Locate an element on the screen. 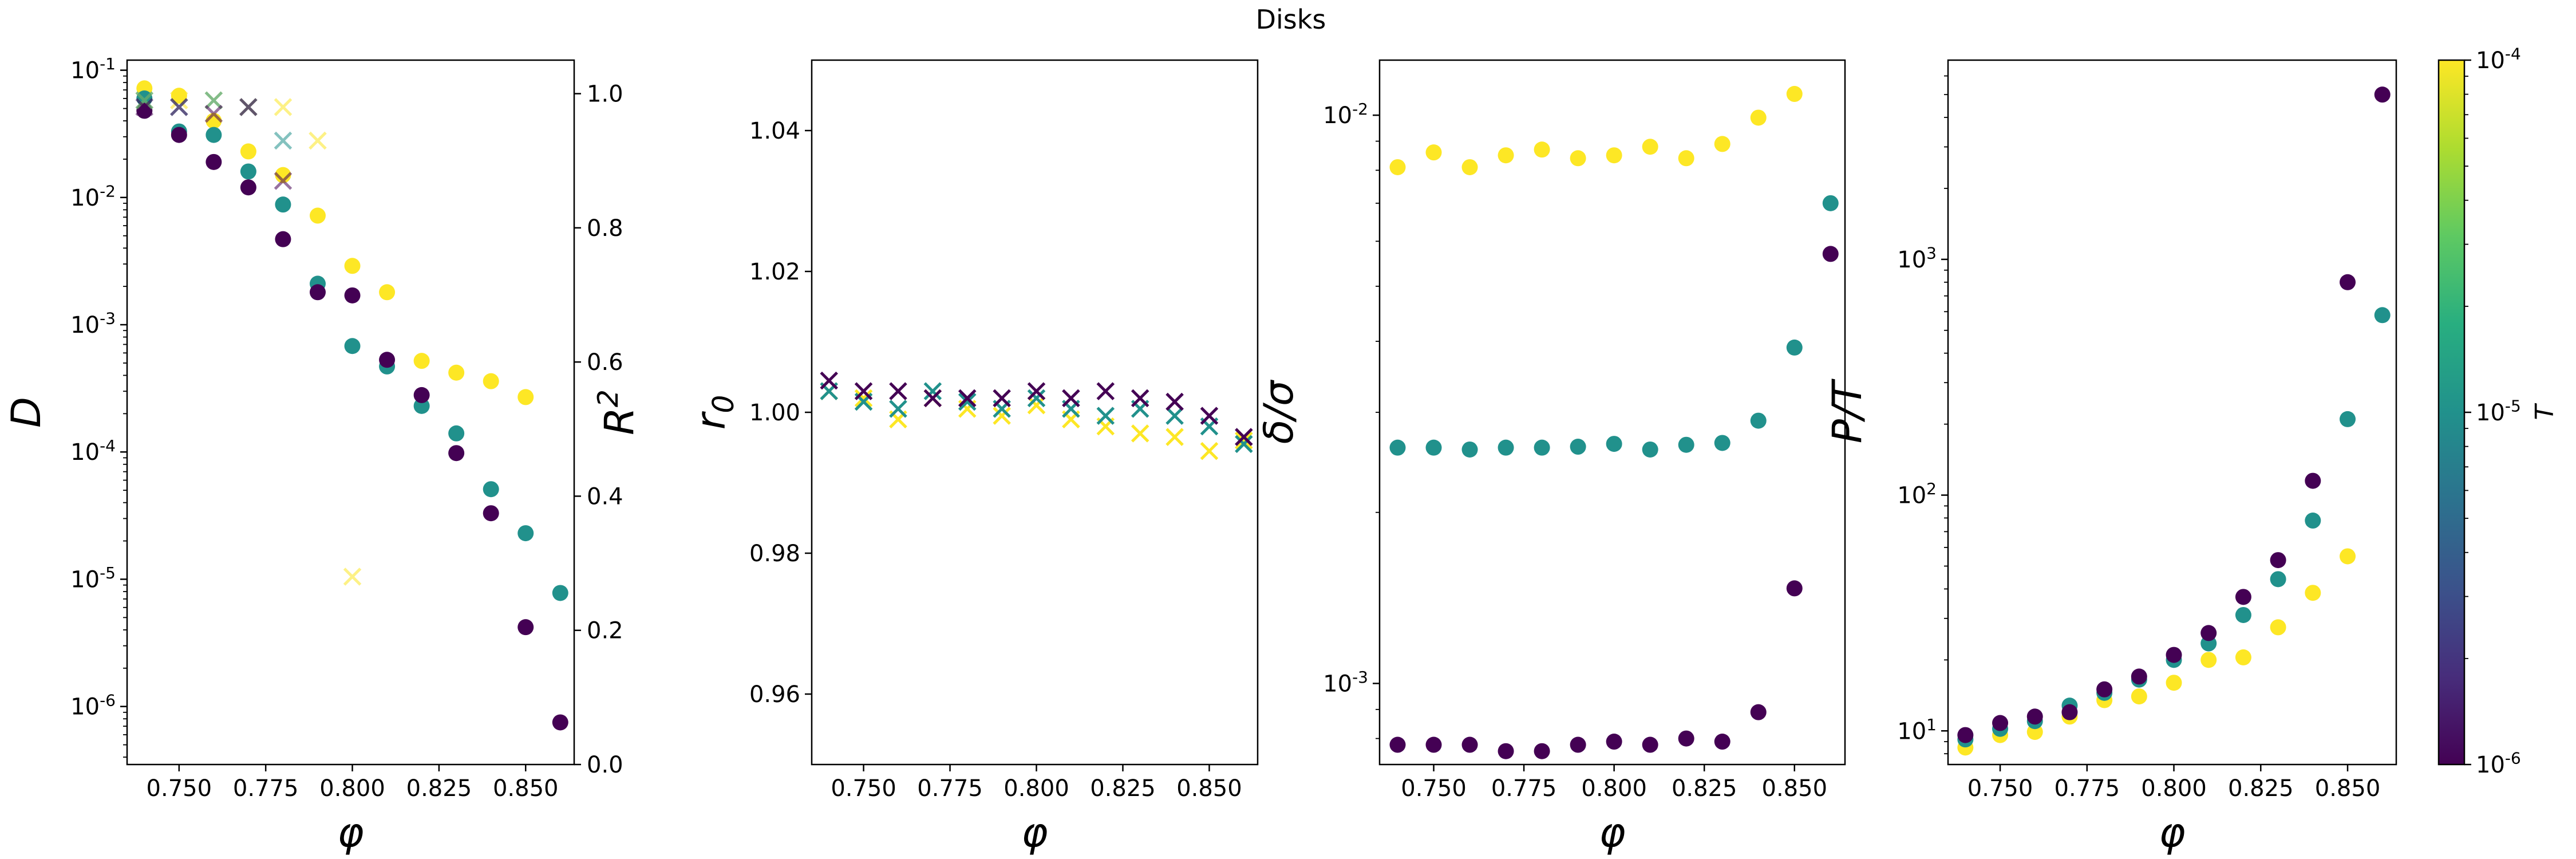 This screenshot has height=859, width=2576. y2-tick-label: 1.0 is located at coordinates (605, 94).